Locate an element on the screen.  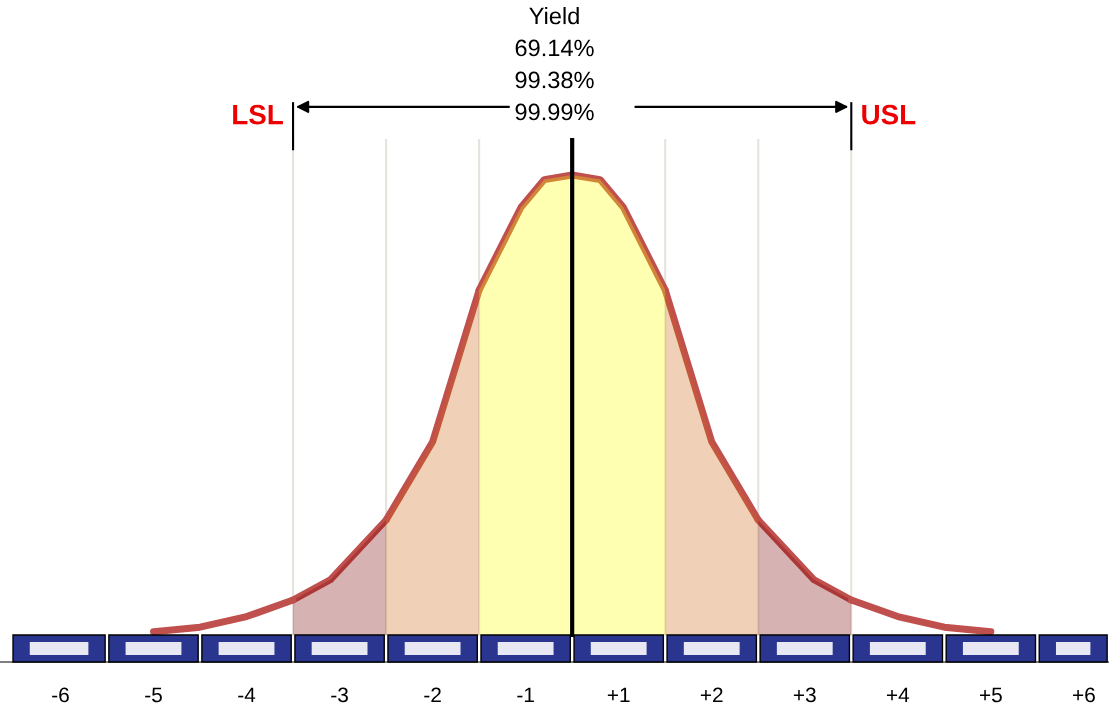
text: 99.99% is located at coordinates (554, 112).